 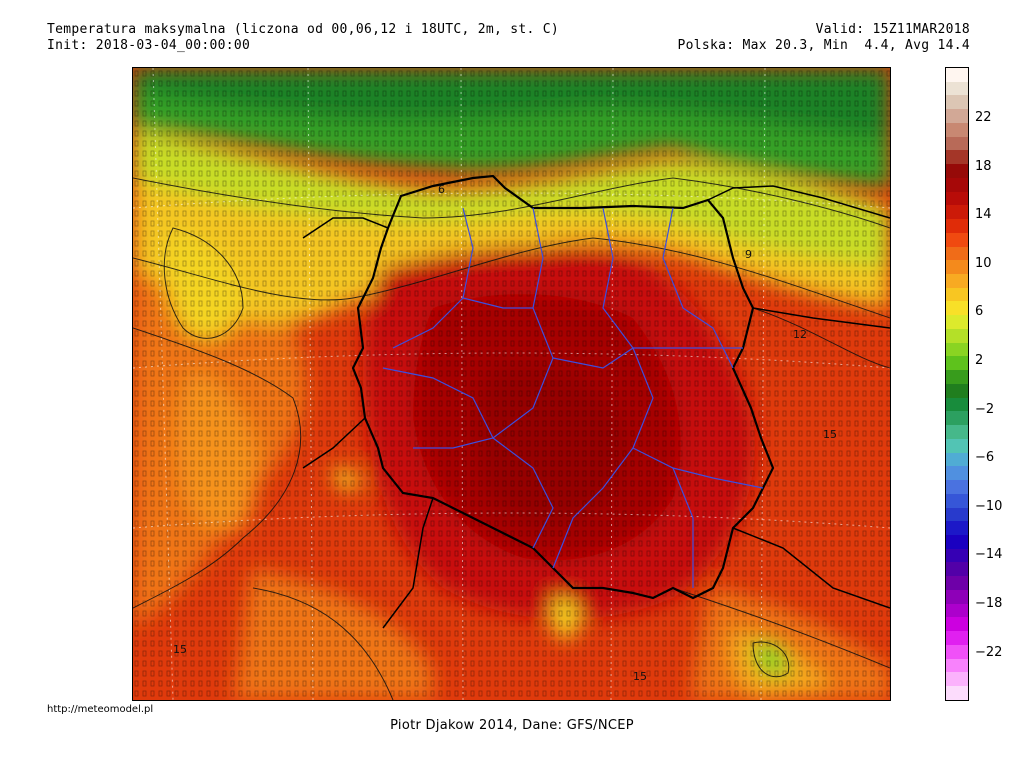 What do you see at coordinates (983, 117) in the screenshot?
I see `color-scale-tick: 22` at bounding box center [983, 117].